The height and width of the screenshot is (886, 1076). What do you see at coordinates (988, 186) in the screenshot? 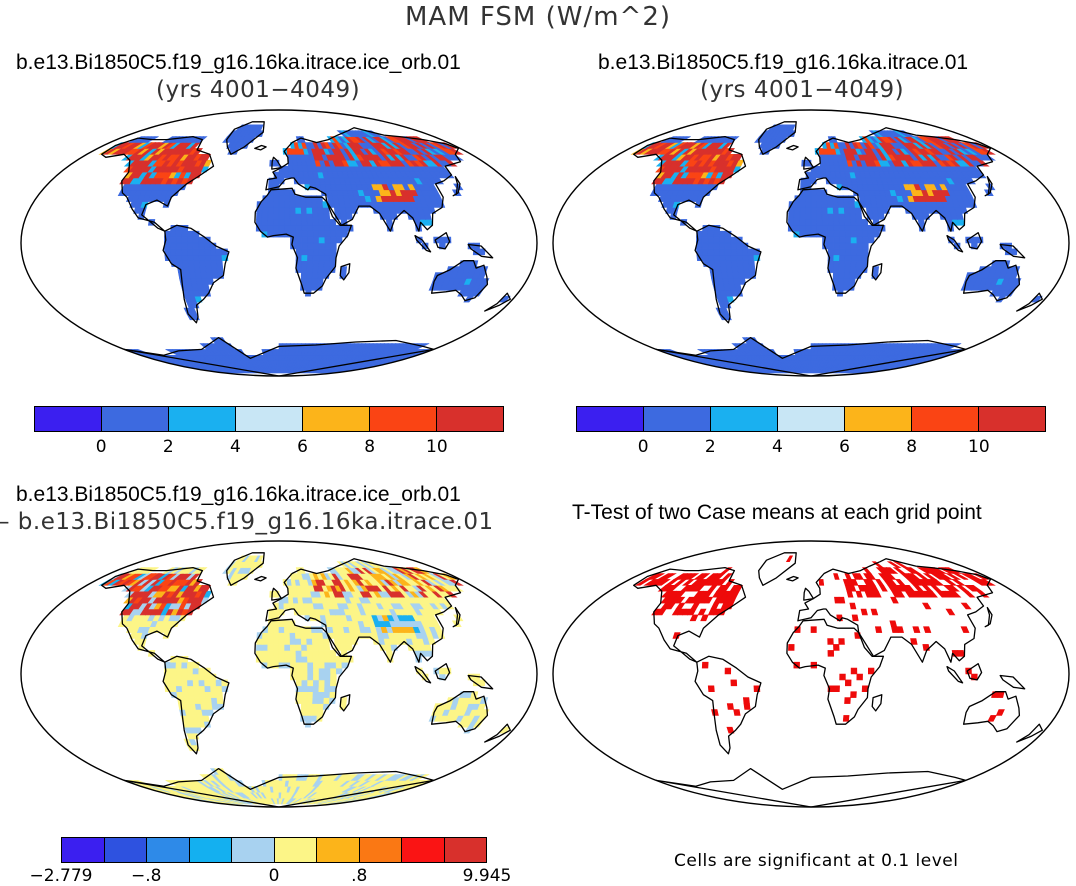
I see `coastline-japan` at bounding box center [988, 186].